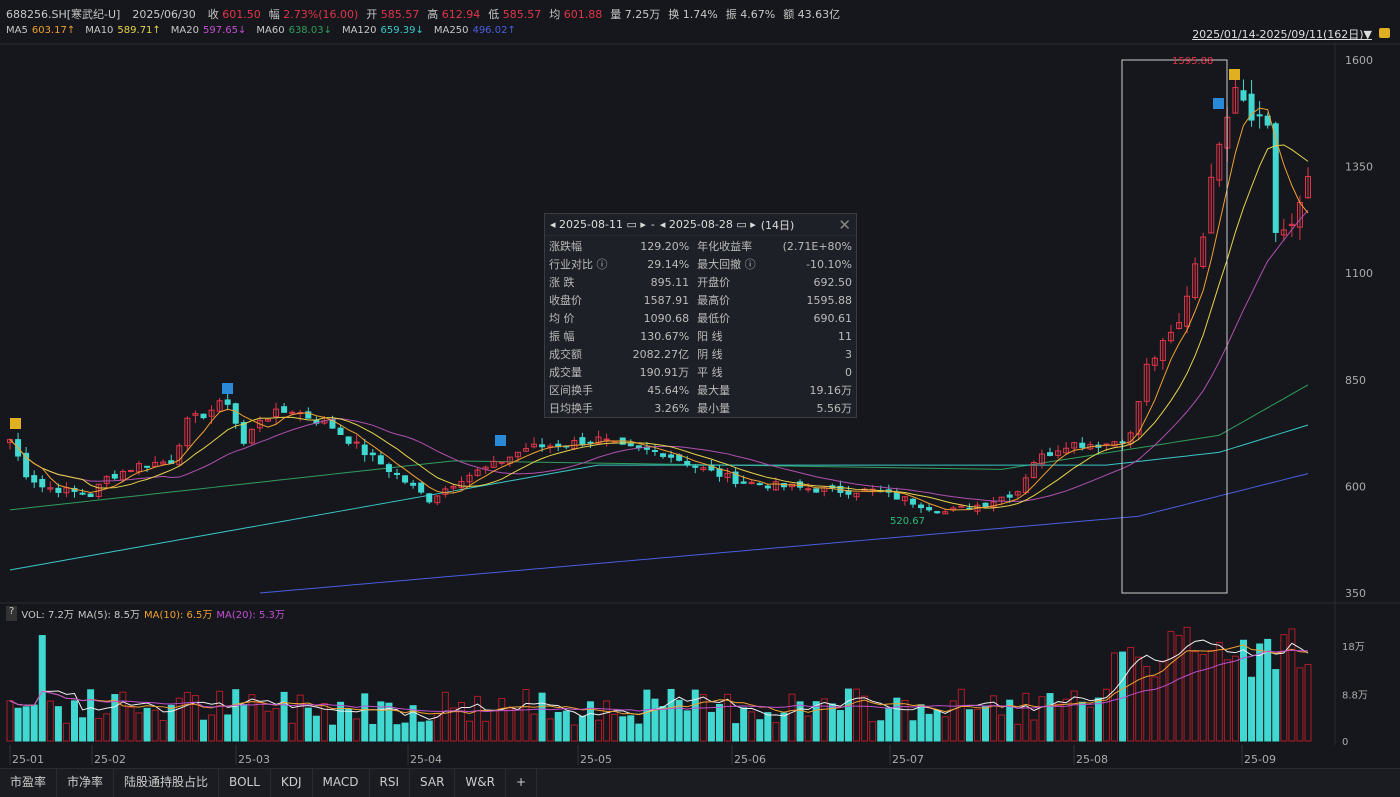 The height and width of the screenshot is (797, 1400). Describe the element at coordinates (108, 615) in the screenshot. I see `vol-ma5: MA(5): 8.5万` at that location.